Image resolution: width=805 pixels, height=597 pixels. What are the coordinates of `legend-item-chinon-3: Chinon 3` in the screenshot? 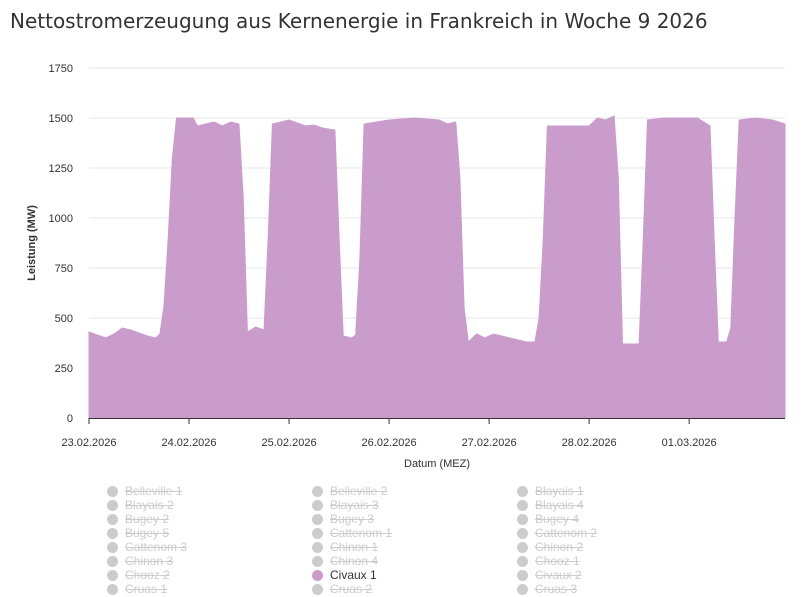 It's located at (140, 561).